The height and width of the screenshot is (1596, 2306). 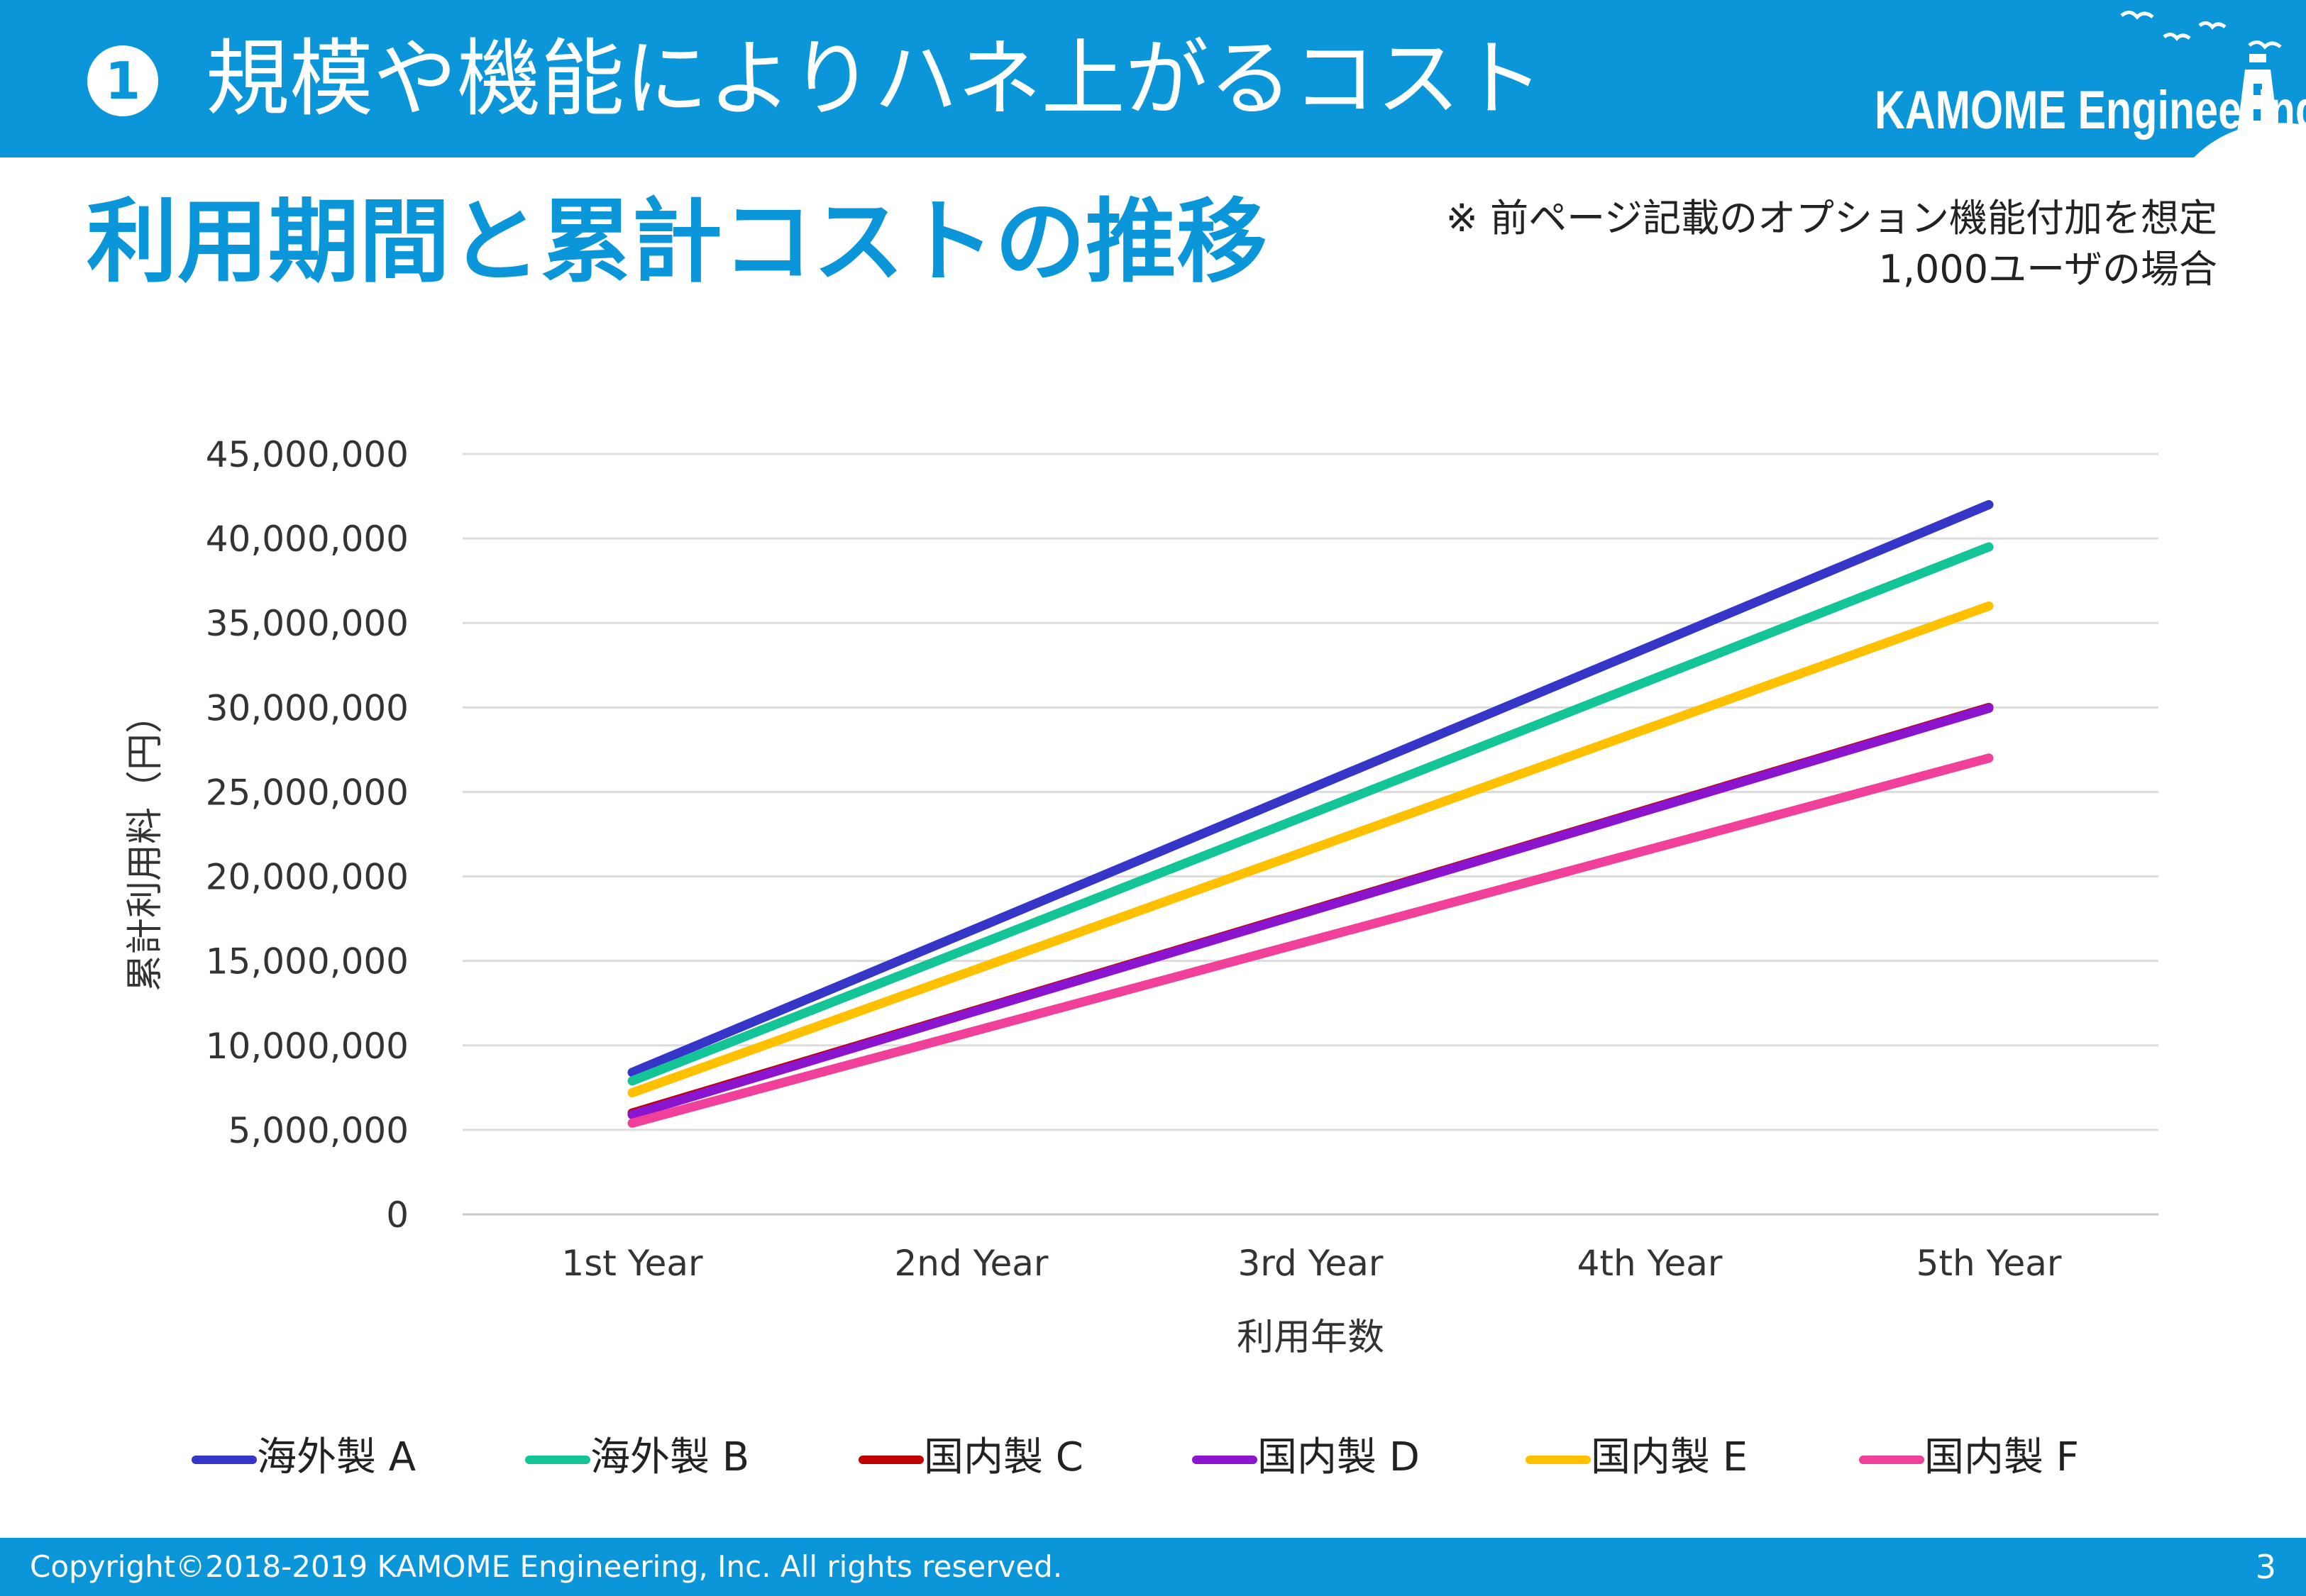 What do you see at coordinates (1004, 1457) in the screenshot?
I see `legend-label: 国内製 C` at bounding box center [1004, 1457].